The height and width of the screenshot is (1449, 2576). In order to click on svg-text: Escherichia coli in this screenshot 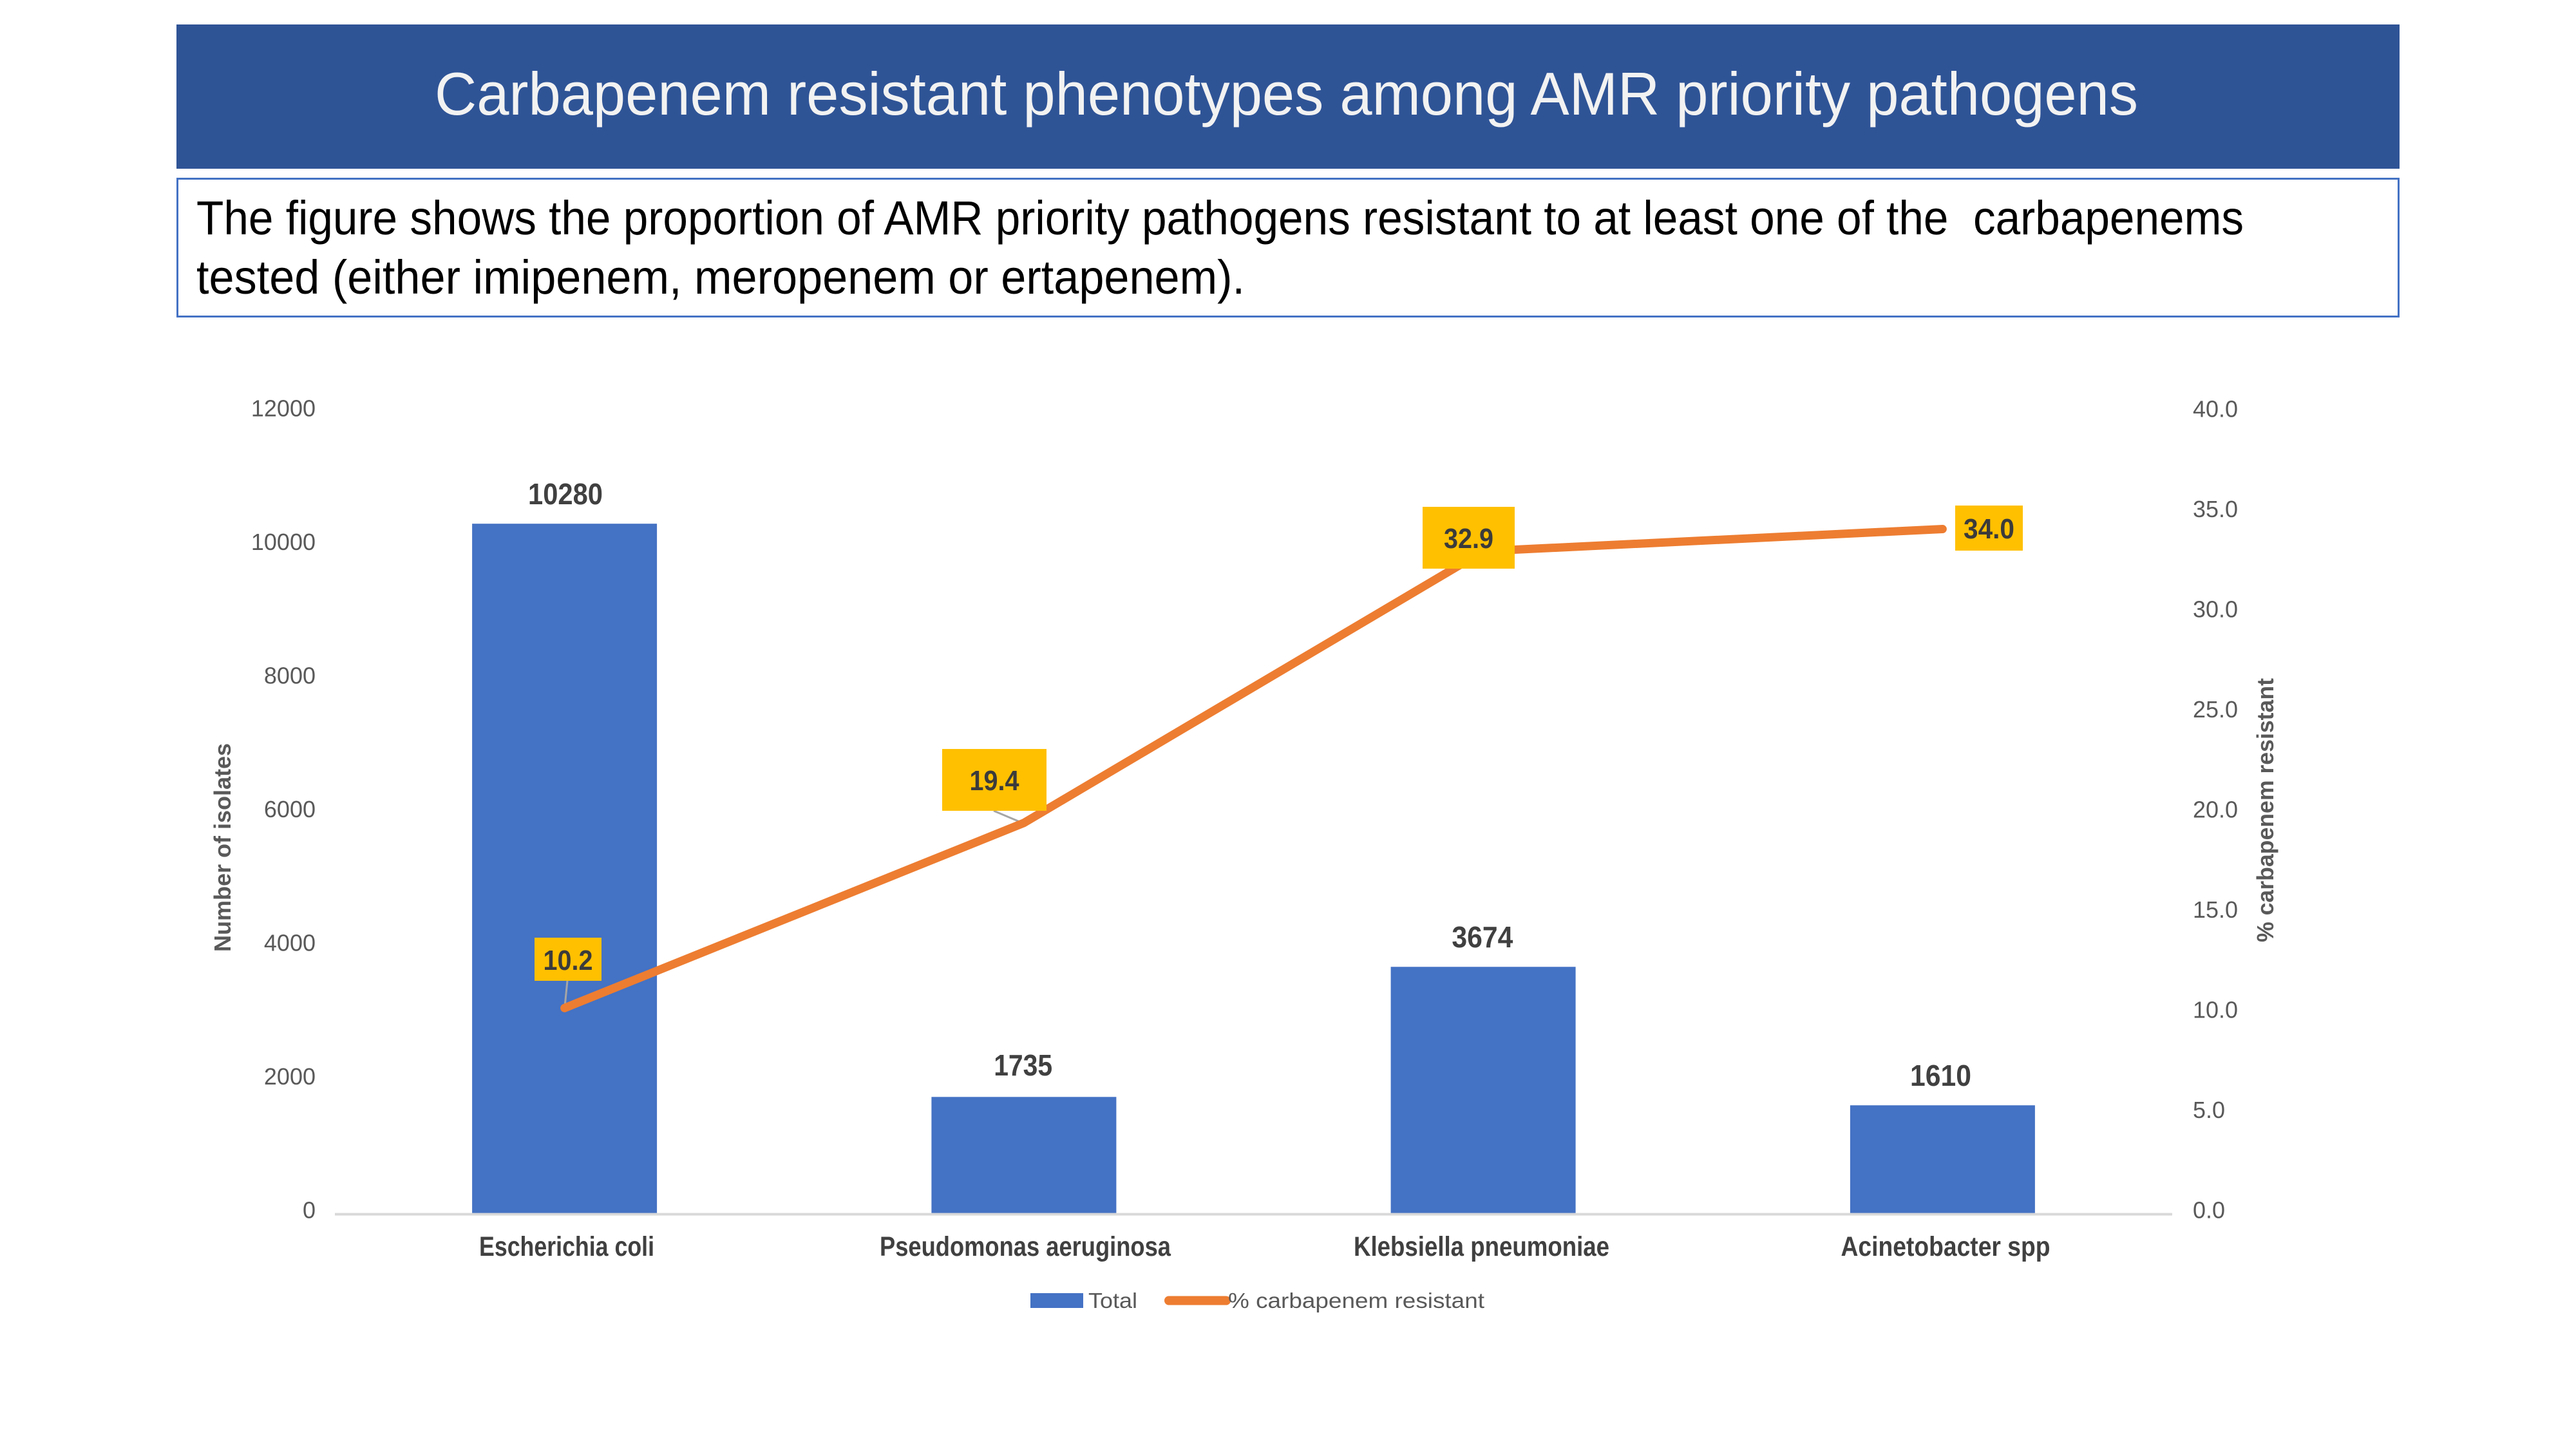, I will do `click(566, 1246)`.